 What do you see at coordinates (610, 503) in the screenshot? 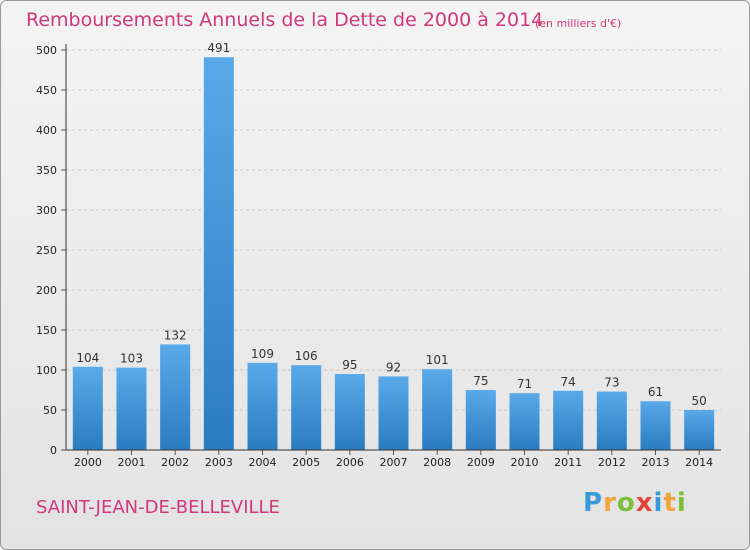
I see `logo-letter: r` at bounding box center [610, 503].